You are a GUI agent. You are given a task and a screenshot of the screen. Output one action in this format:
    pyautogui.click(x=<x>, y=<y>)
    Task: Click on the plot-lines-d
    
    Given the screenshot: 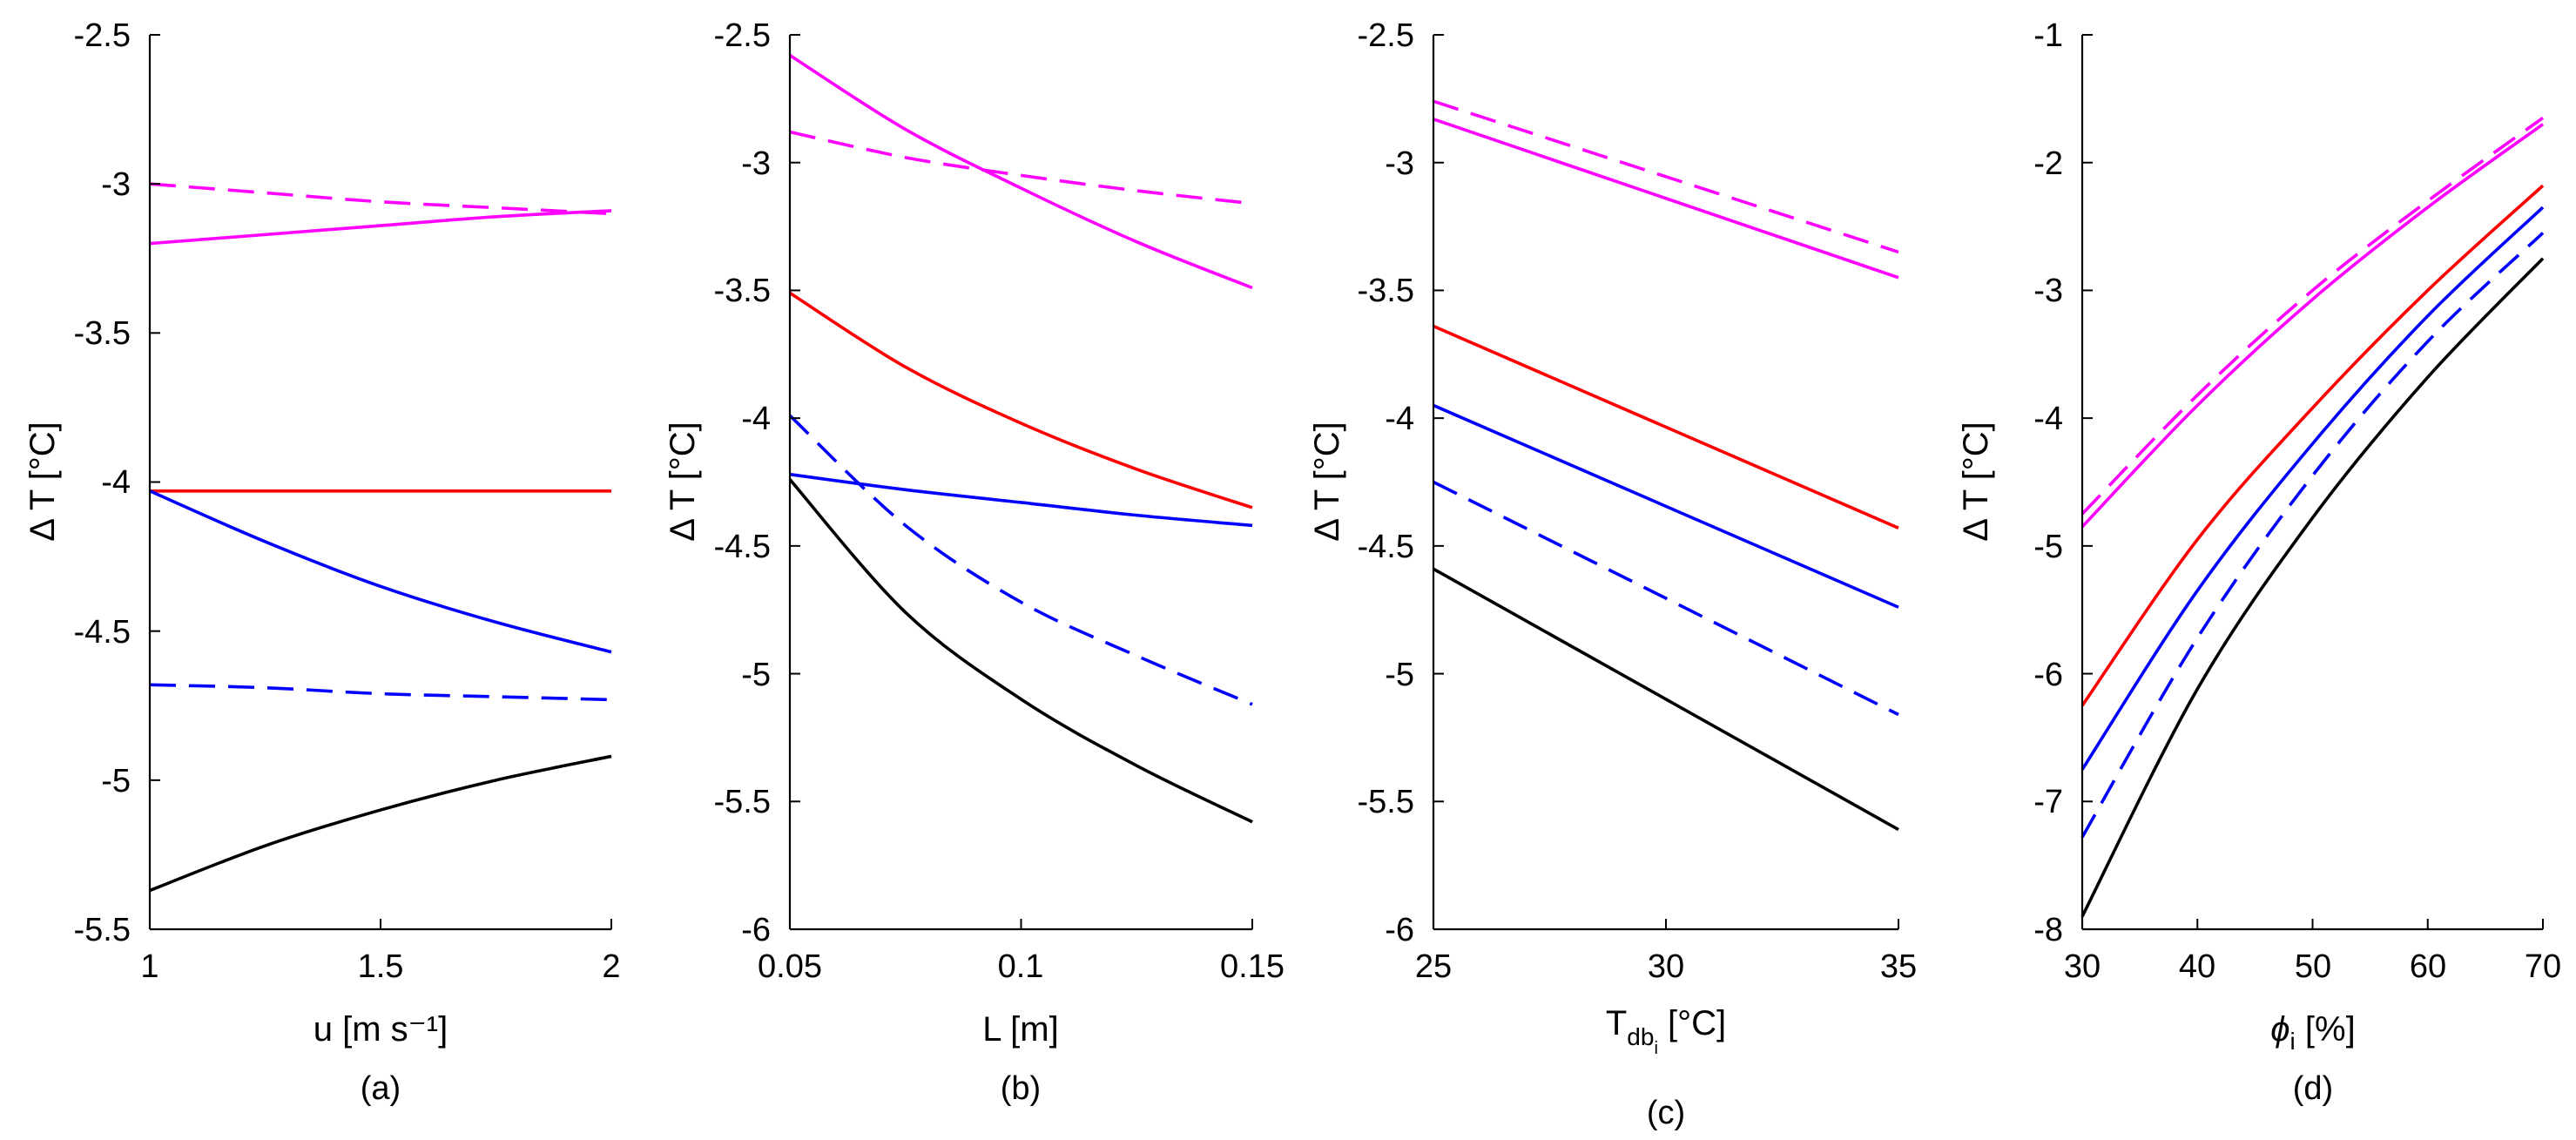 What is the action you would take?
    pyautogui.click(x=2312, y=517)
    